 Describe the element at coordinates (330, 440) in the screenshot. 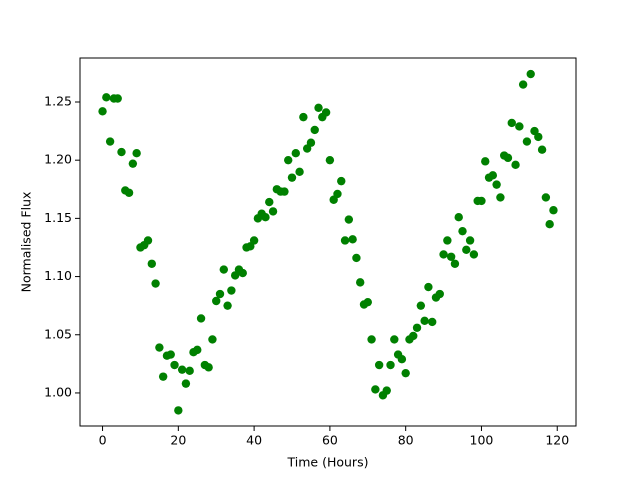

I see `x-tick-label: 60` at that location.